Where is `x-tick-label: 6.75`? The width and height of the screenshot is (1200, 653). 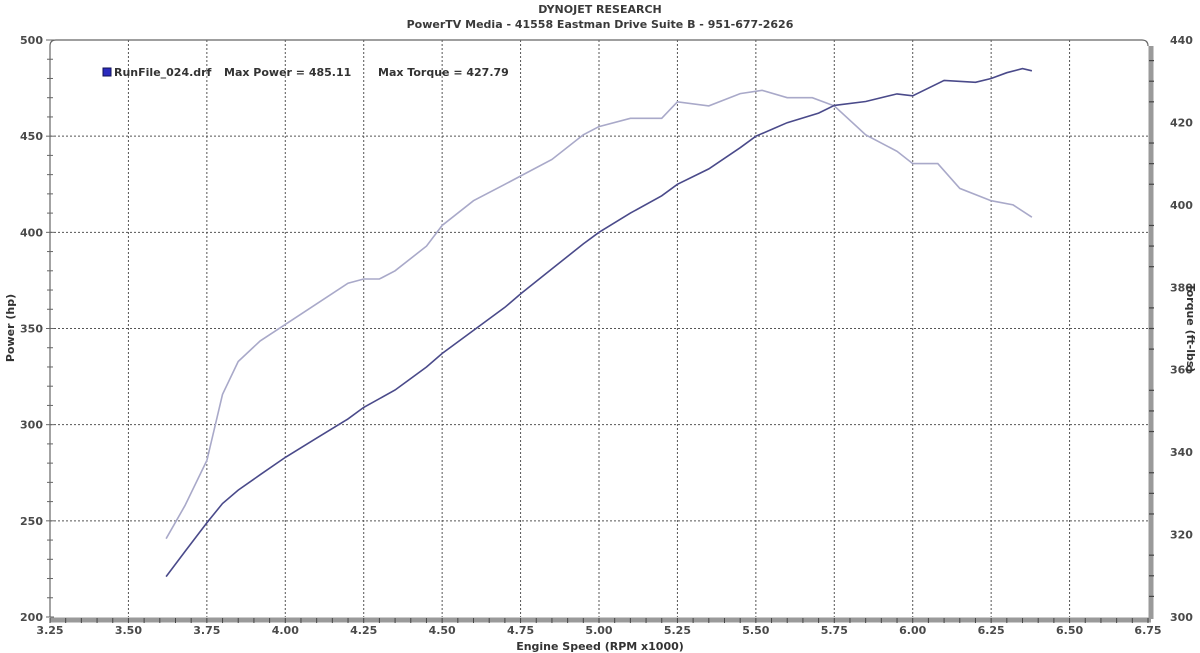 x-tick-label: 6.75 is located at coordinates (1147, 630).